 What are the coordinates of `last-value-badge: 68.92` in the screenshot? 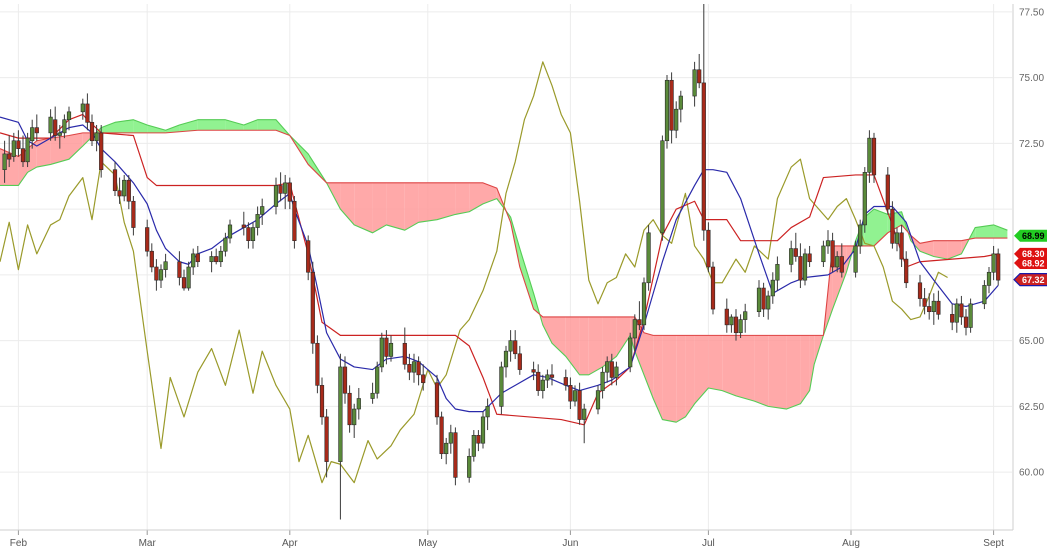 It's located at (1030, 263).